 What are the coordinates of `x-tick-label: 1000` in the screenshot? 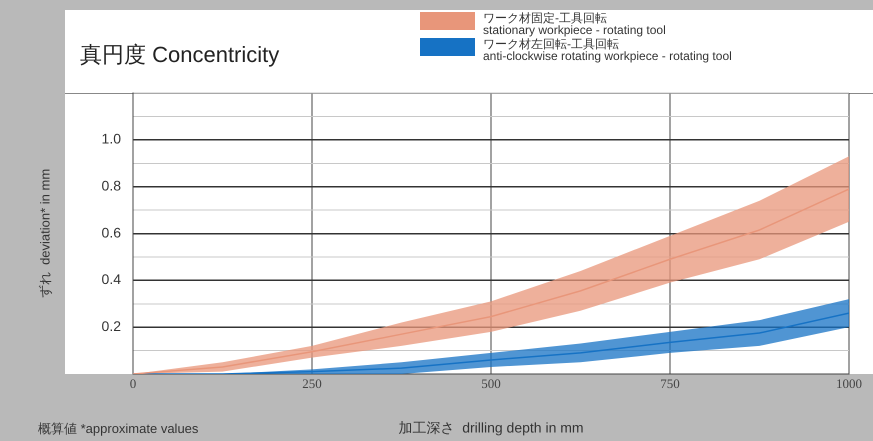 It's located at (849, 384).